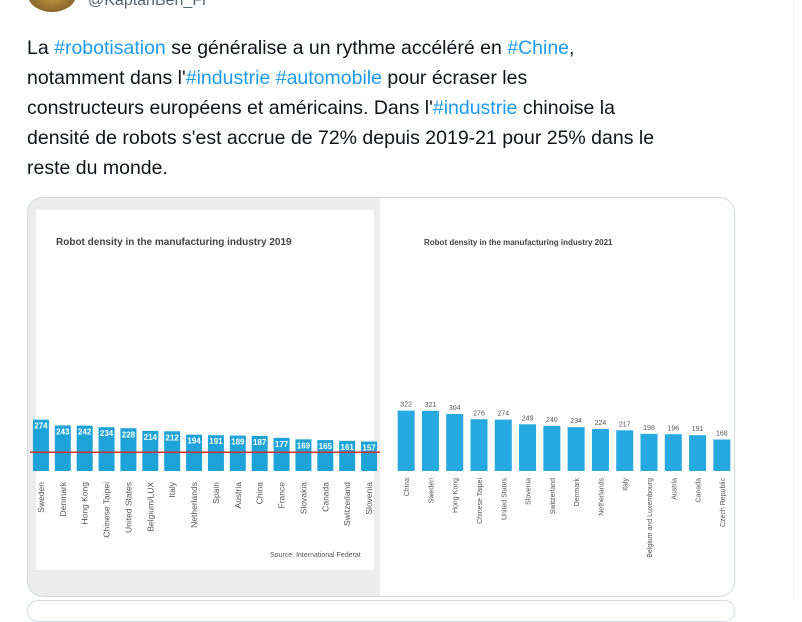  What do you see at coordinates (601, 423) in the screenshot?
I see `value-label: 224` at bounding box center [601, 423].